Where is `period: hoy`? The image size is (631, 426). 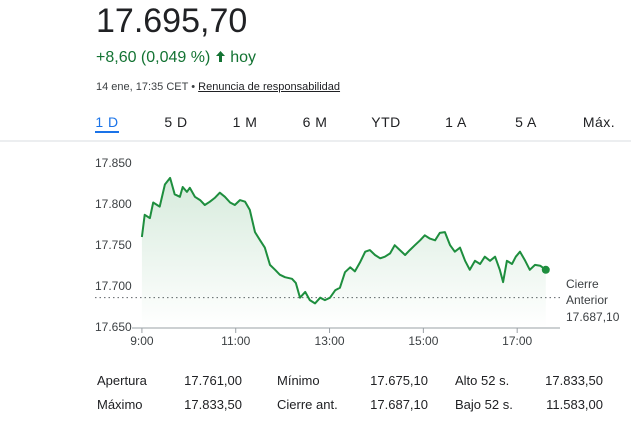
period: hoy is located at coordinates (243, 57).